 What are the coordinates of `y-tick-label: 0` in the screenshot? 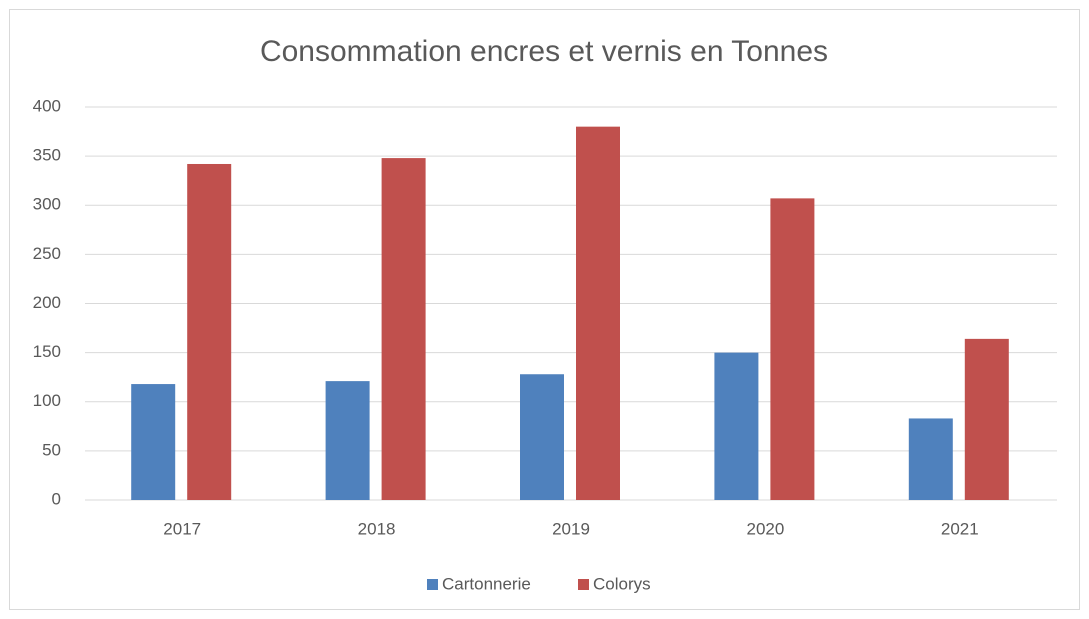 It's located at (56, 498).